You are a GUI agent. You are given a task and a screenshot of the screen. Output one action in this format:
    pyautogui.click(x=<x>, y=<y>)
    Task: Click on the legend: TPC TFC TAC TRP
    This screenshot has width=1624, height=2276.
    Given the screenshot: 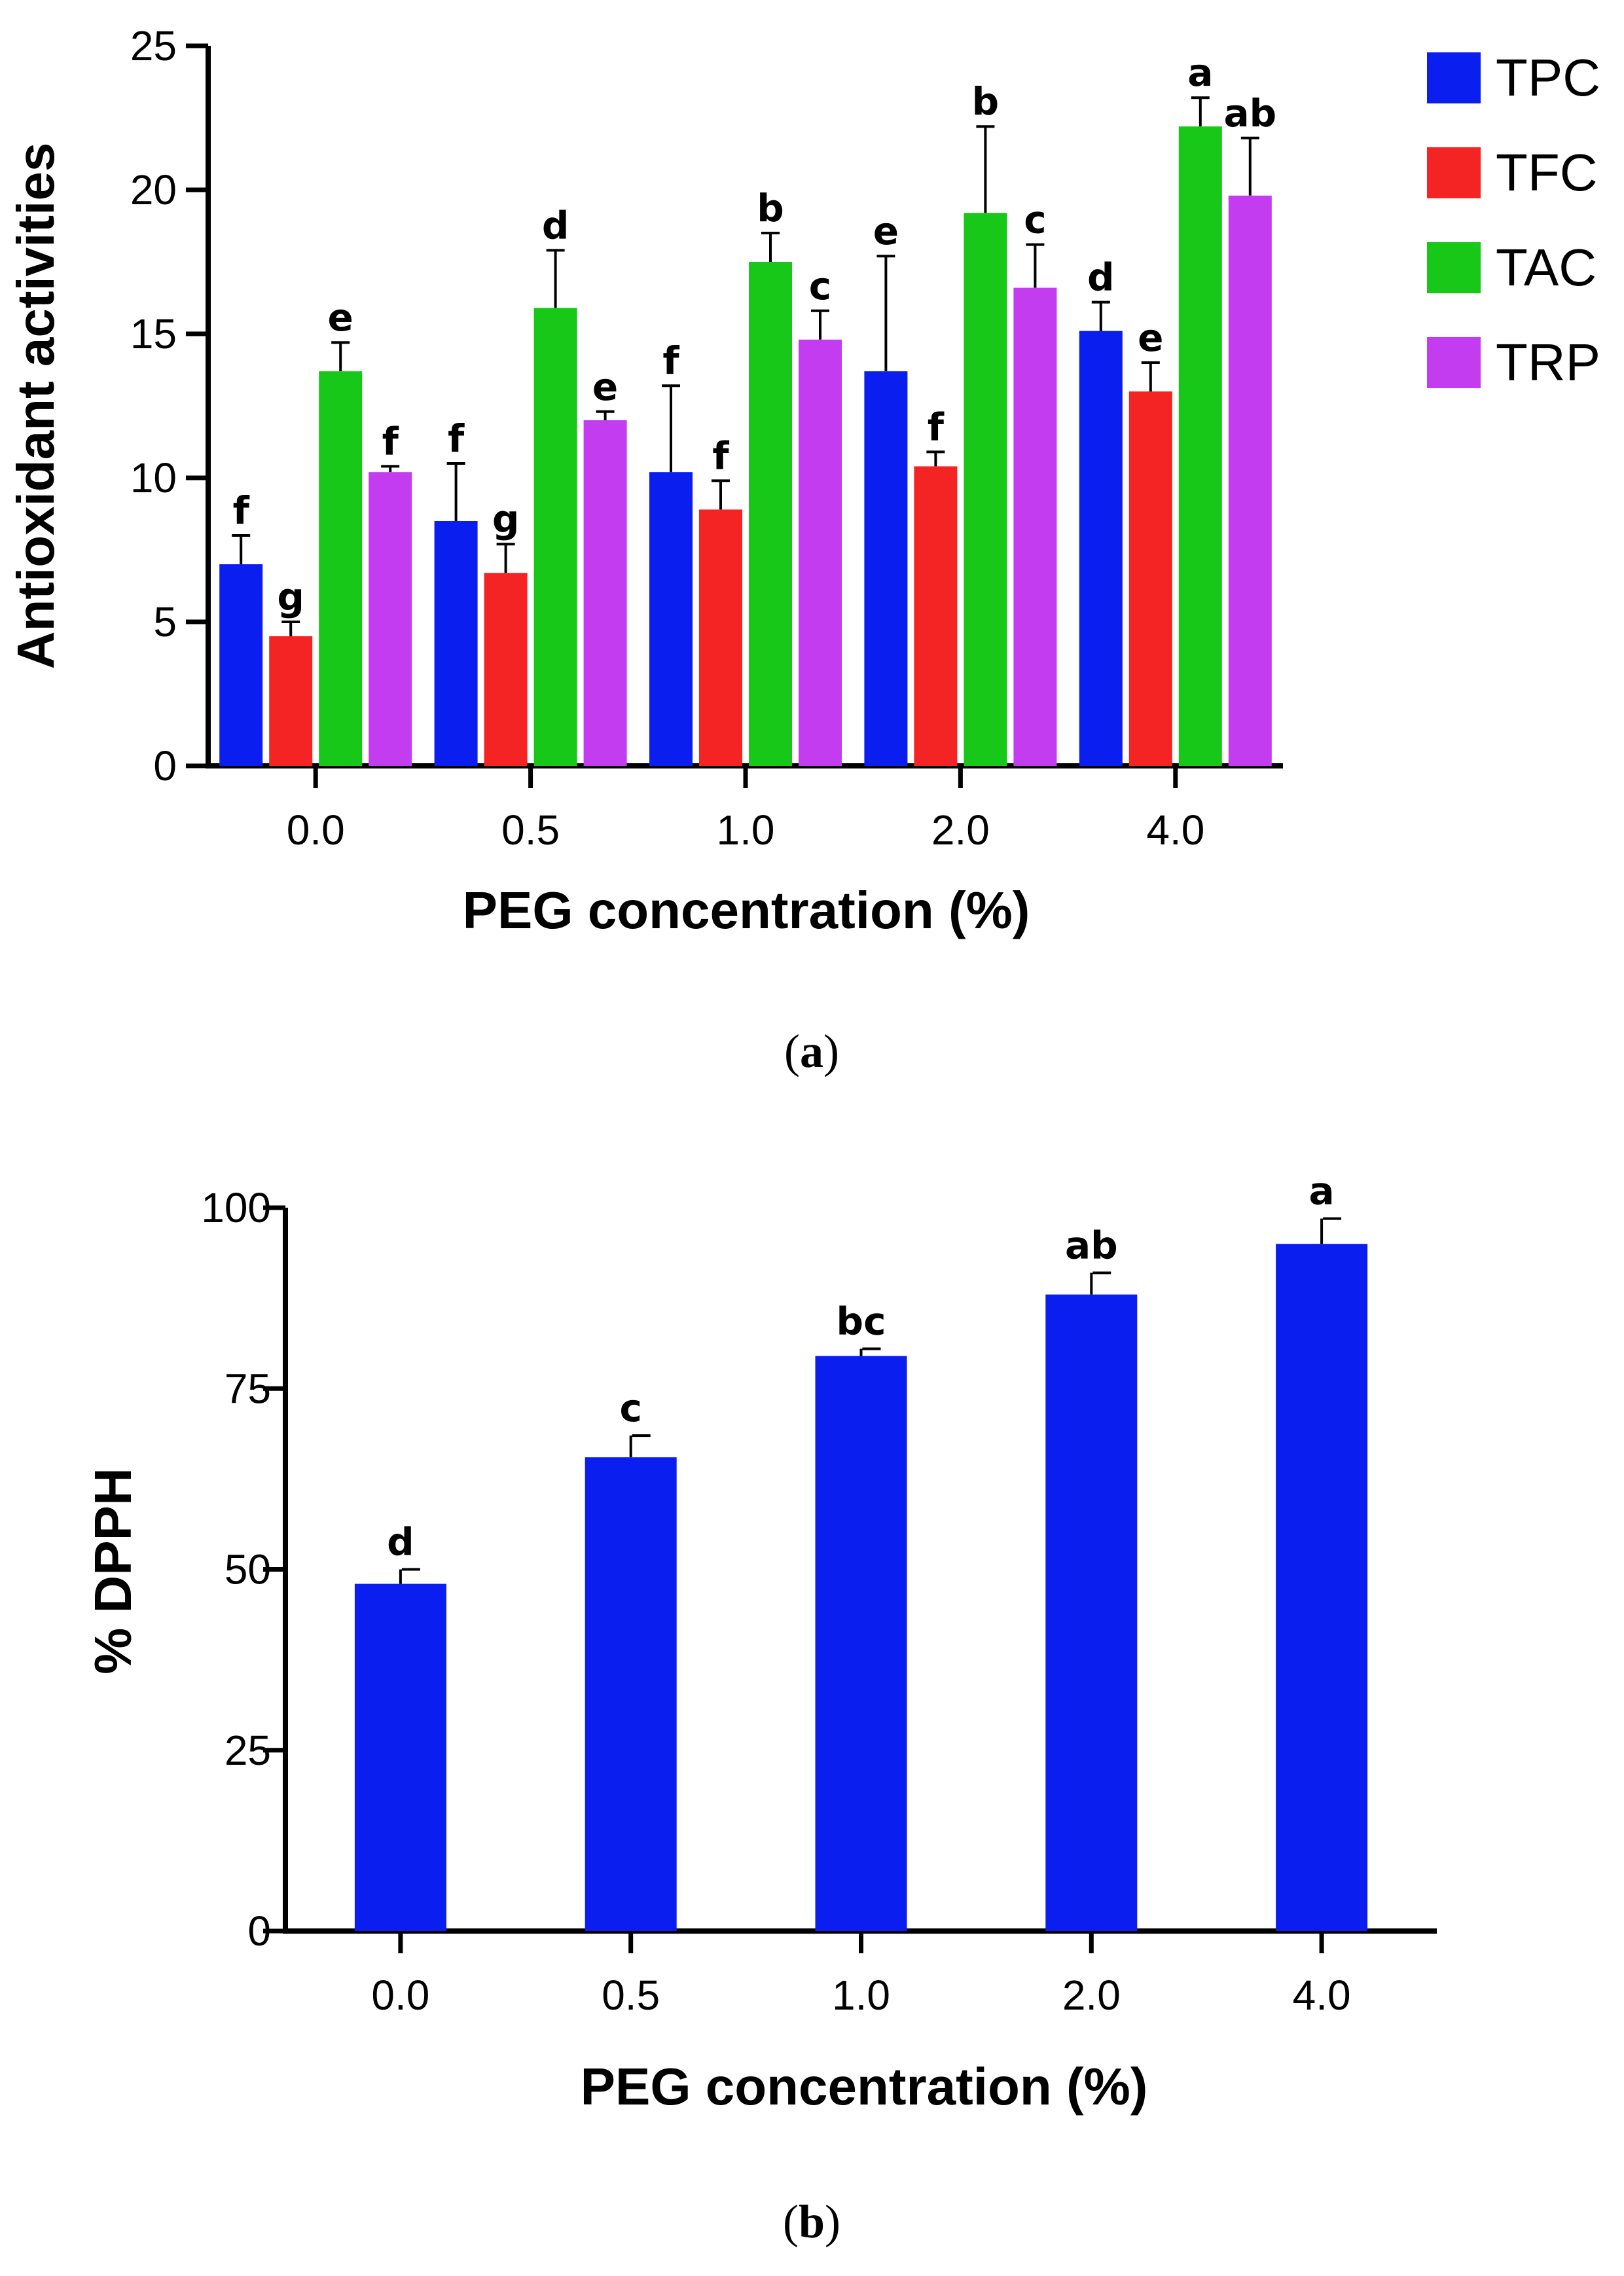 What is the action you would take?
    pyautogui.click(x=1513, y=219)
    